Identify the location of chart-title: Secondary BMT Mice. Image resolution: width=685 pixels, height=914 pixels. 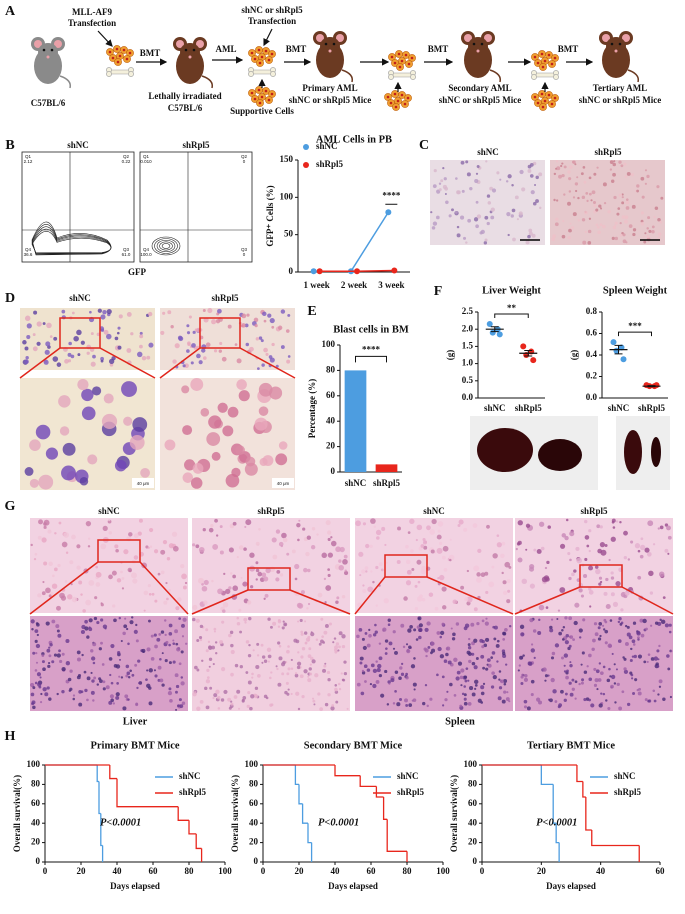
(353, 745).